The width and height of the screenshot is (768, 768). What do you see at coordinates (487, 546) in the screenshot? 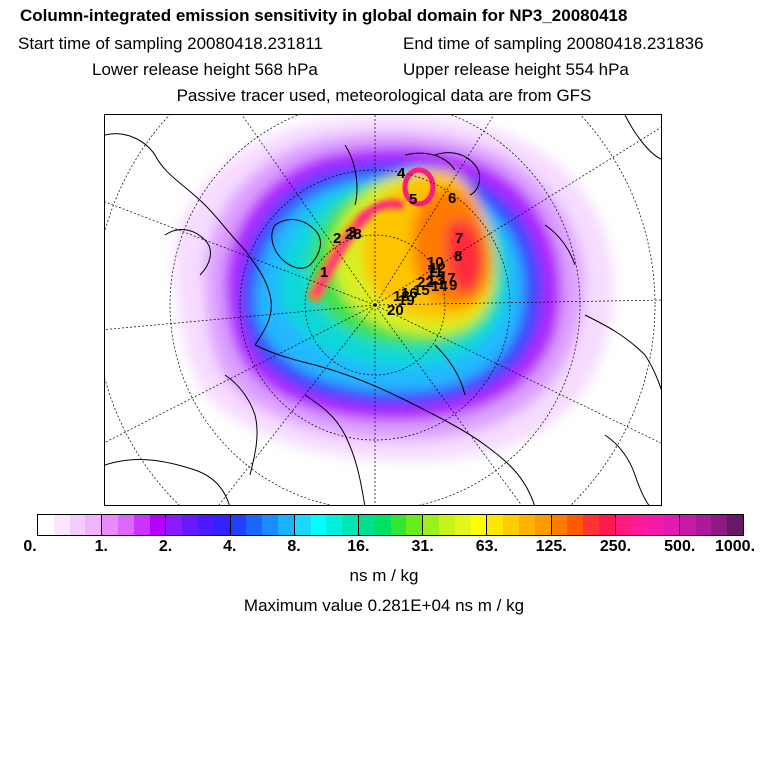
I see `colorbar-tick-label: 63.` at bounding box center [487, 546].